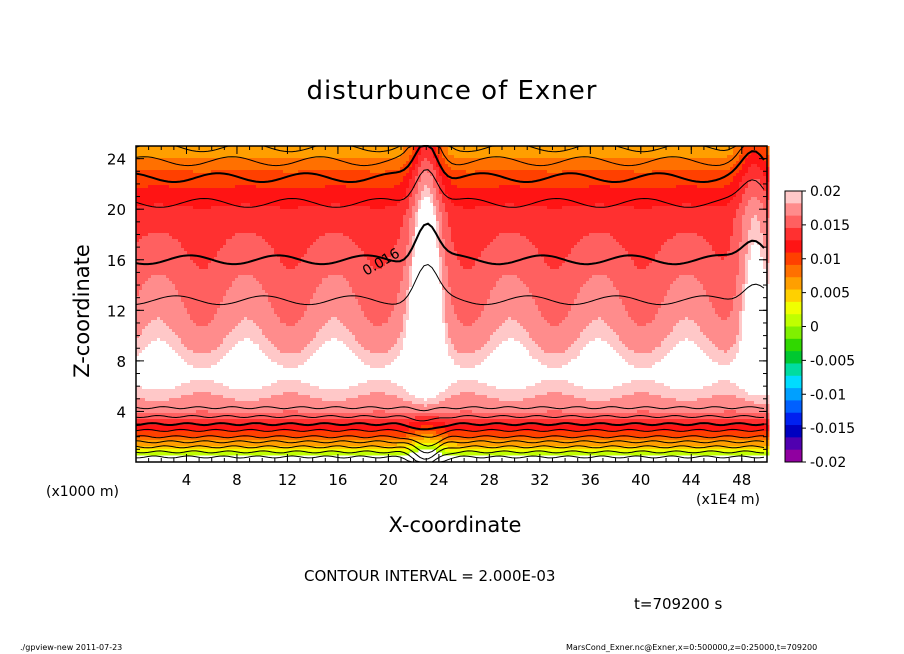 Image resolution: width=904 pixels, height=654 pixels. Describe the element at coordinates (828, 463) in the screenshot. I see `colorbar-tick-label: -0.02` at that location.